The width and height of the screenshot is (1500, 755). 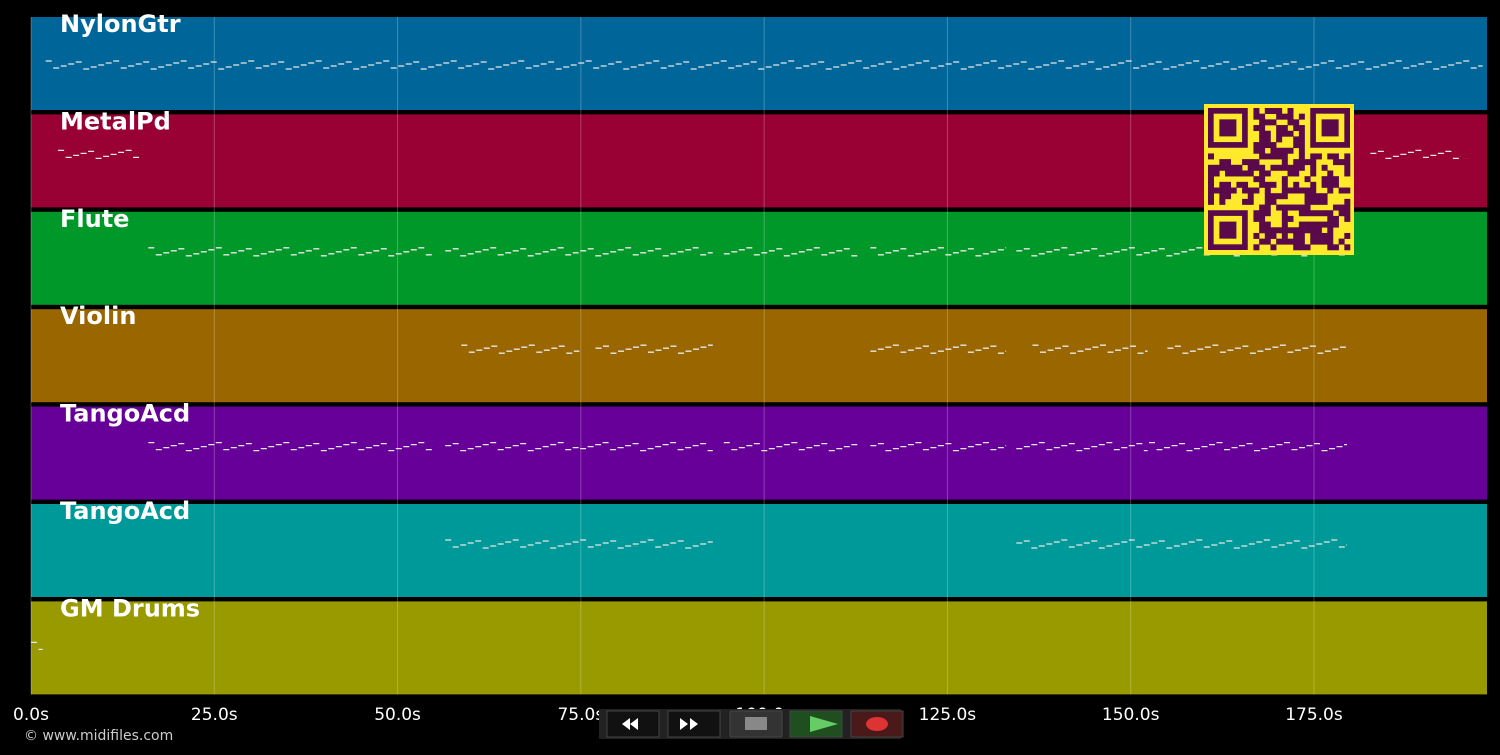 I want to click on forward-icon, so click(x=689, y=724).